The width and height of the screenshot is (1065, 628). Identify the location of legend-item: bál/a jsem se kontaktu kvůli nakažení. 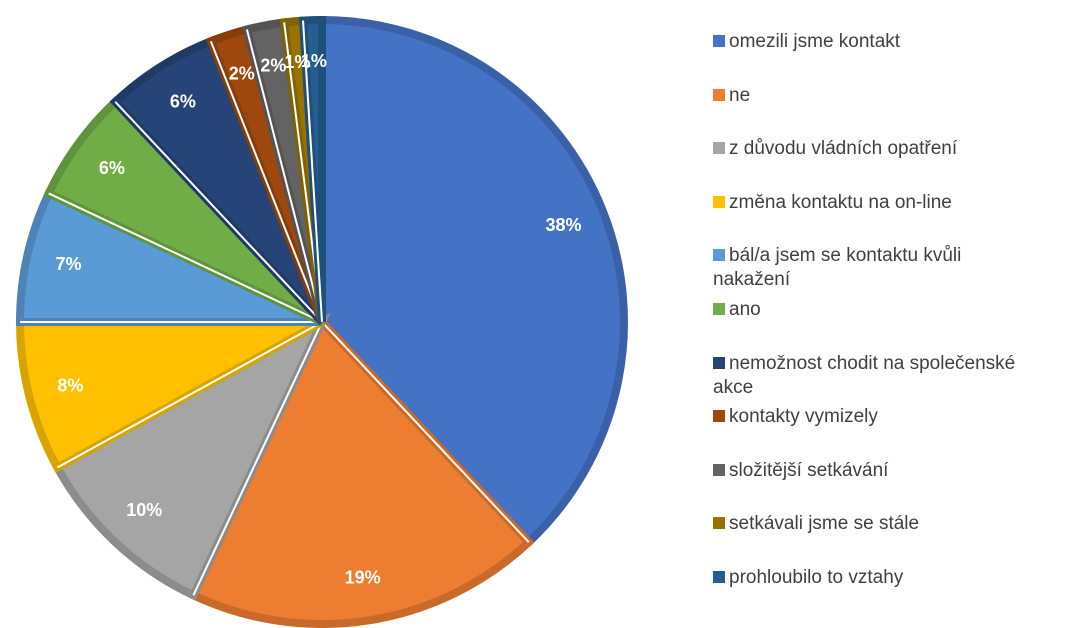
(878, 268).